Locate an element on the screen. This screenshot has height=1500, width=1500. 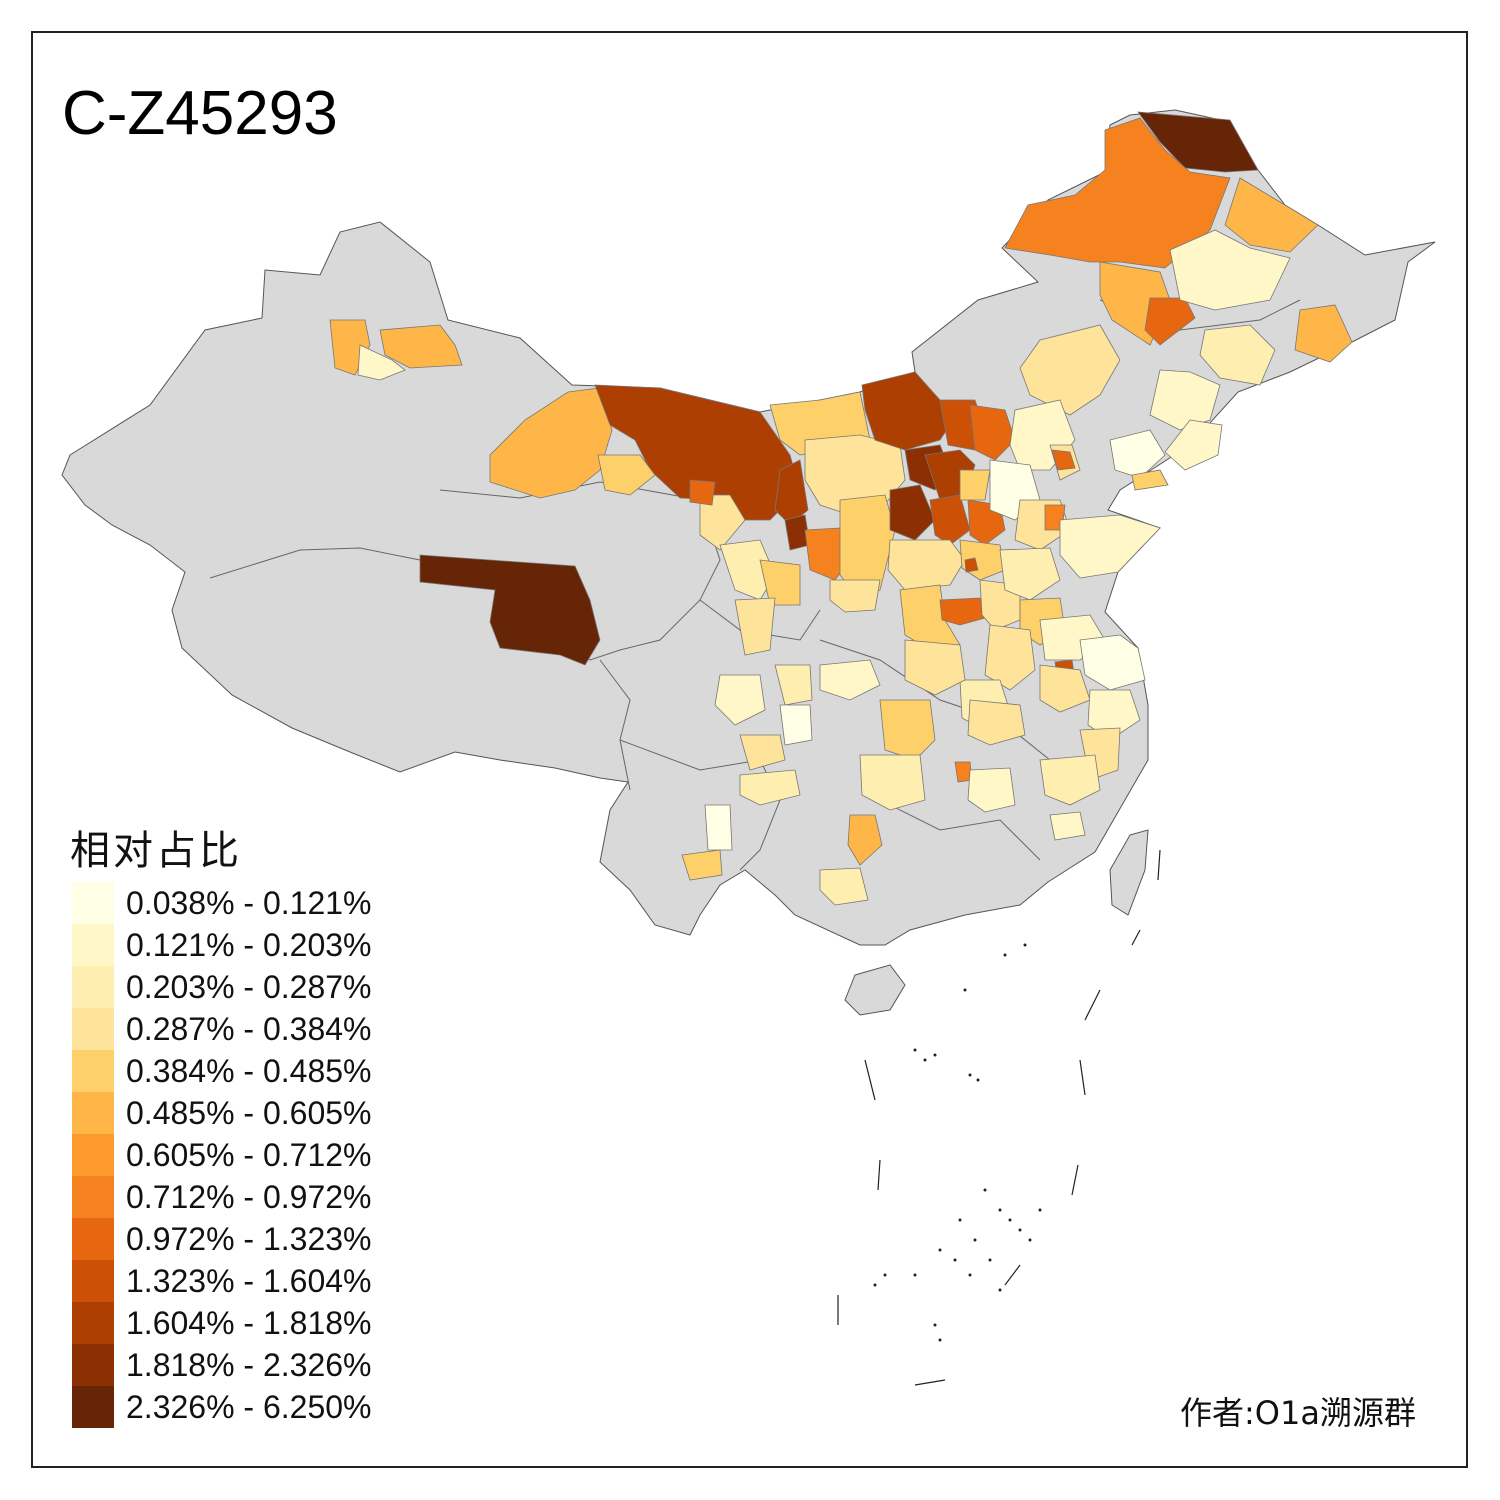
legend-label: 0.485% - 0.605% is located at coordinates (249, 1113).